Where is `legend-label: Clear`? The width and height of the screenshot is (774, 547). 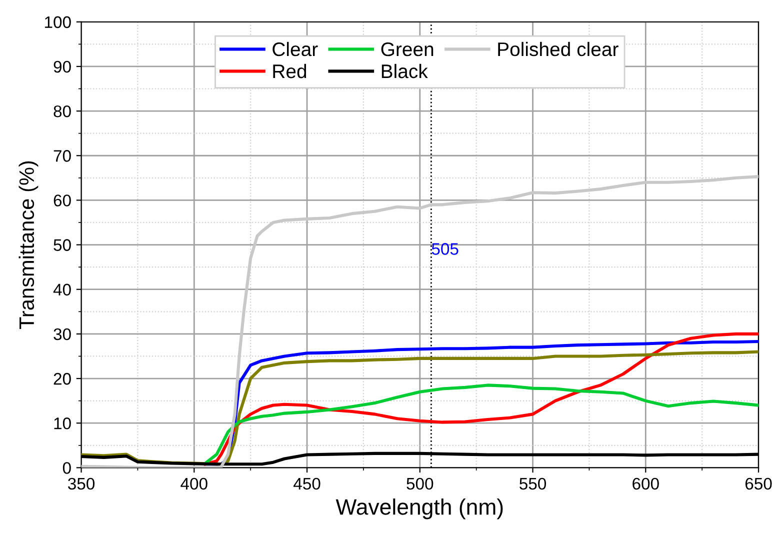
legend-label: Clear is located at coordinates (295, 49).